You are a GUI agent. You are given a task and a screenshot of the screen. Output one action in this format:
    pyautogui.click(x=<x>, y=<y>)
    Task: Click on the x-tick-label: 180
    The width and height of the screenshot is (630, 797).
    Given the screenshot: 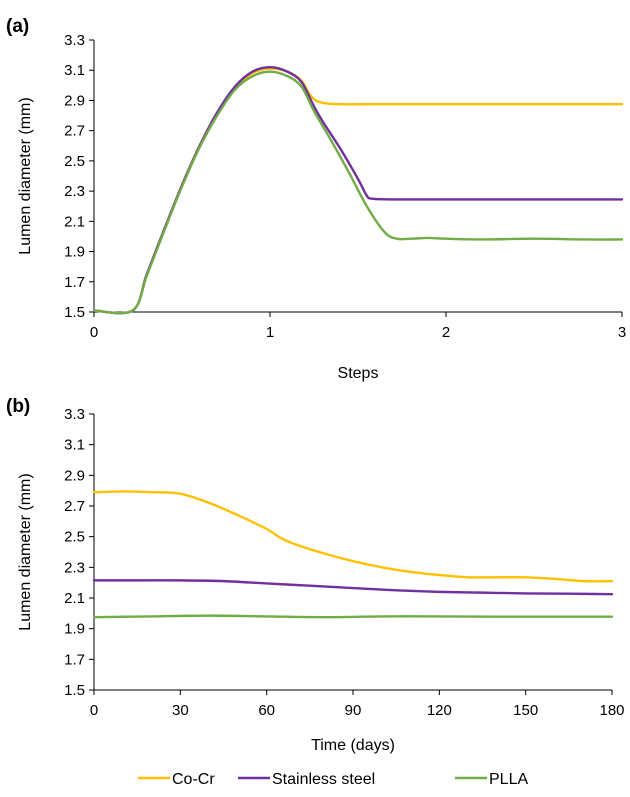 What is the action you would take?
    pyautogui.click(x=611, y=710)
    